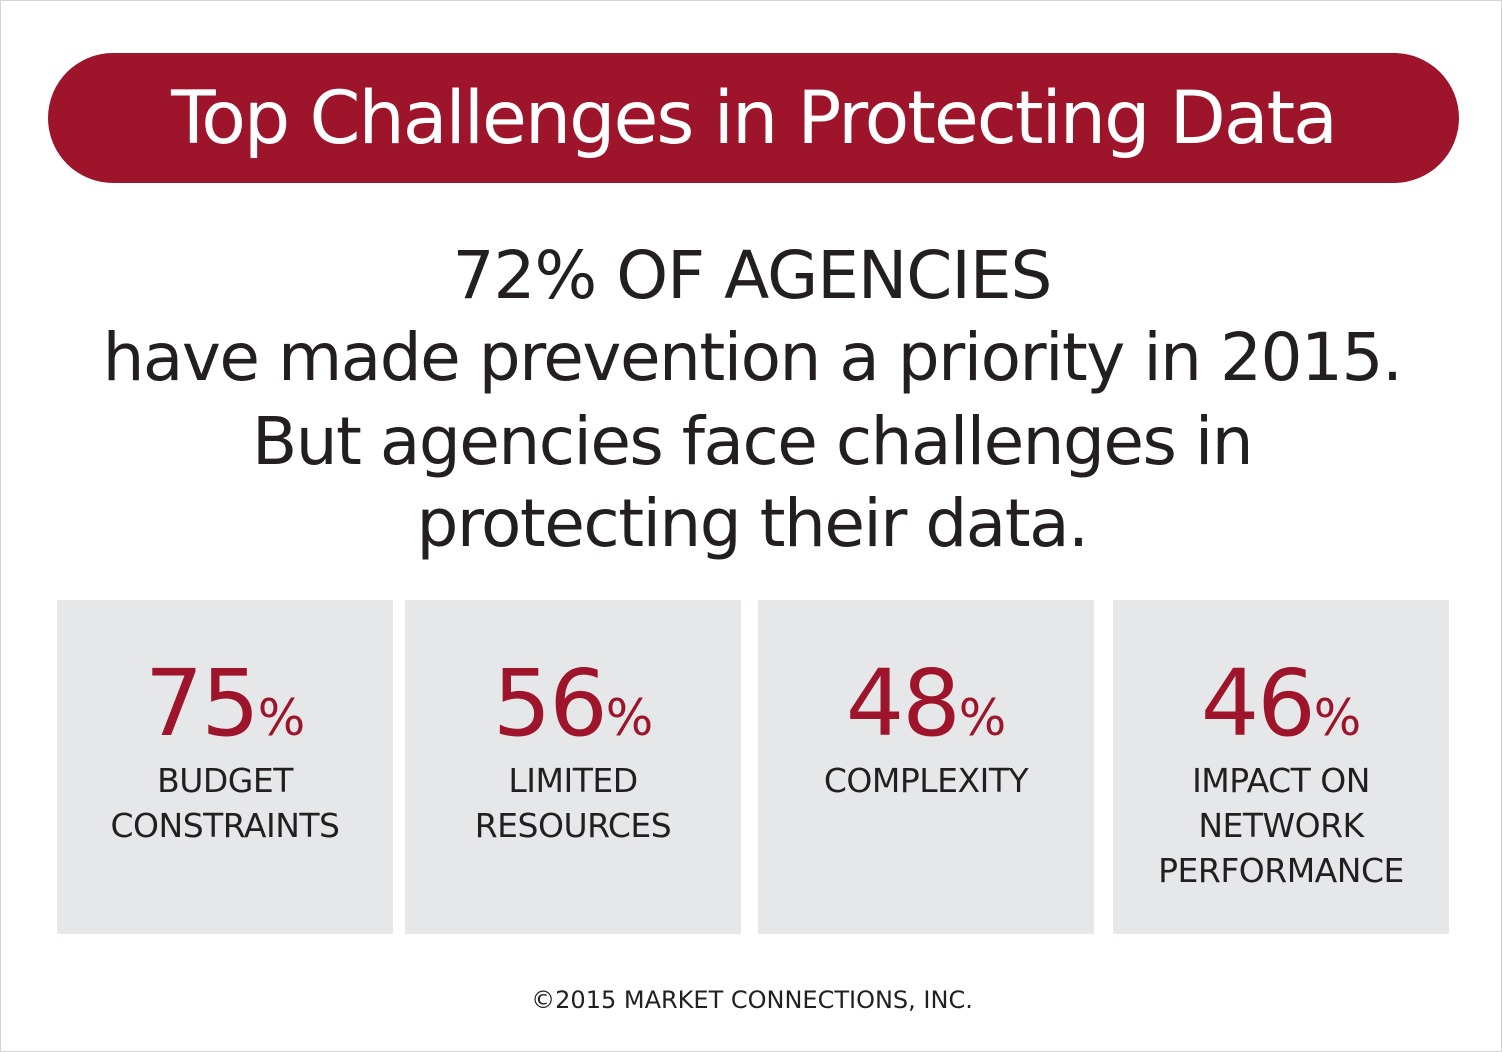  Describe the element at coordinates (1281, 780) in the screenshot. I see `stat-label-line: IMPACT ON` at that location.